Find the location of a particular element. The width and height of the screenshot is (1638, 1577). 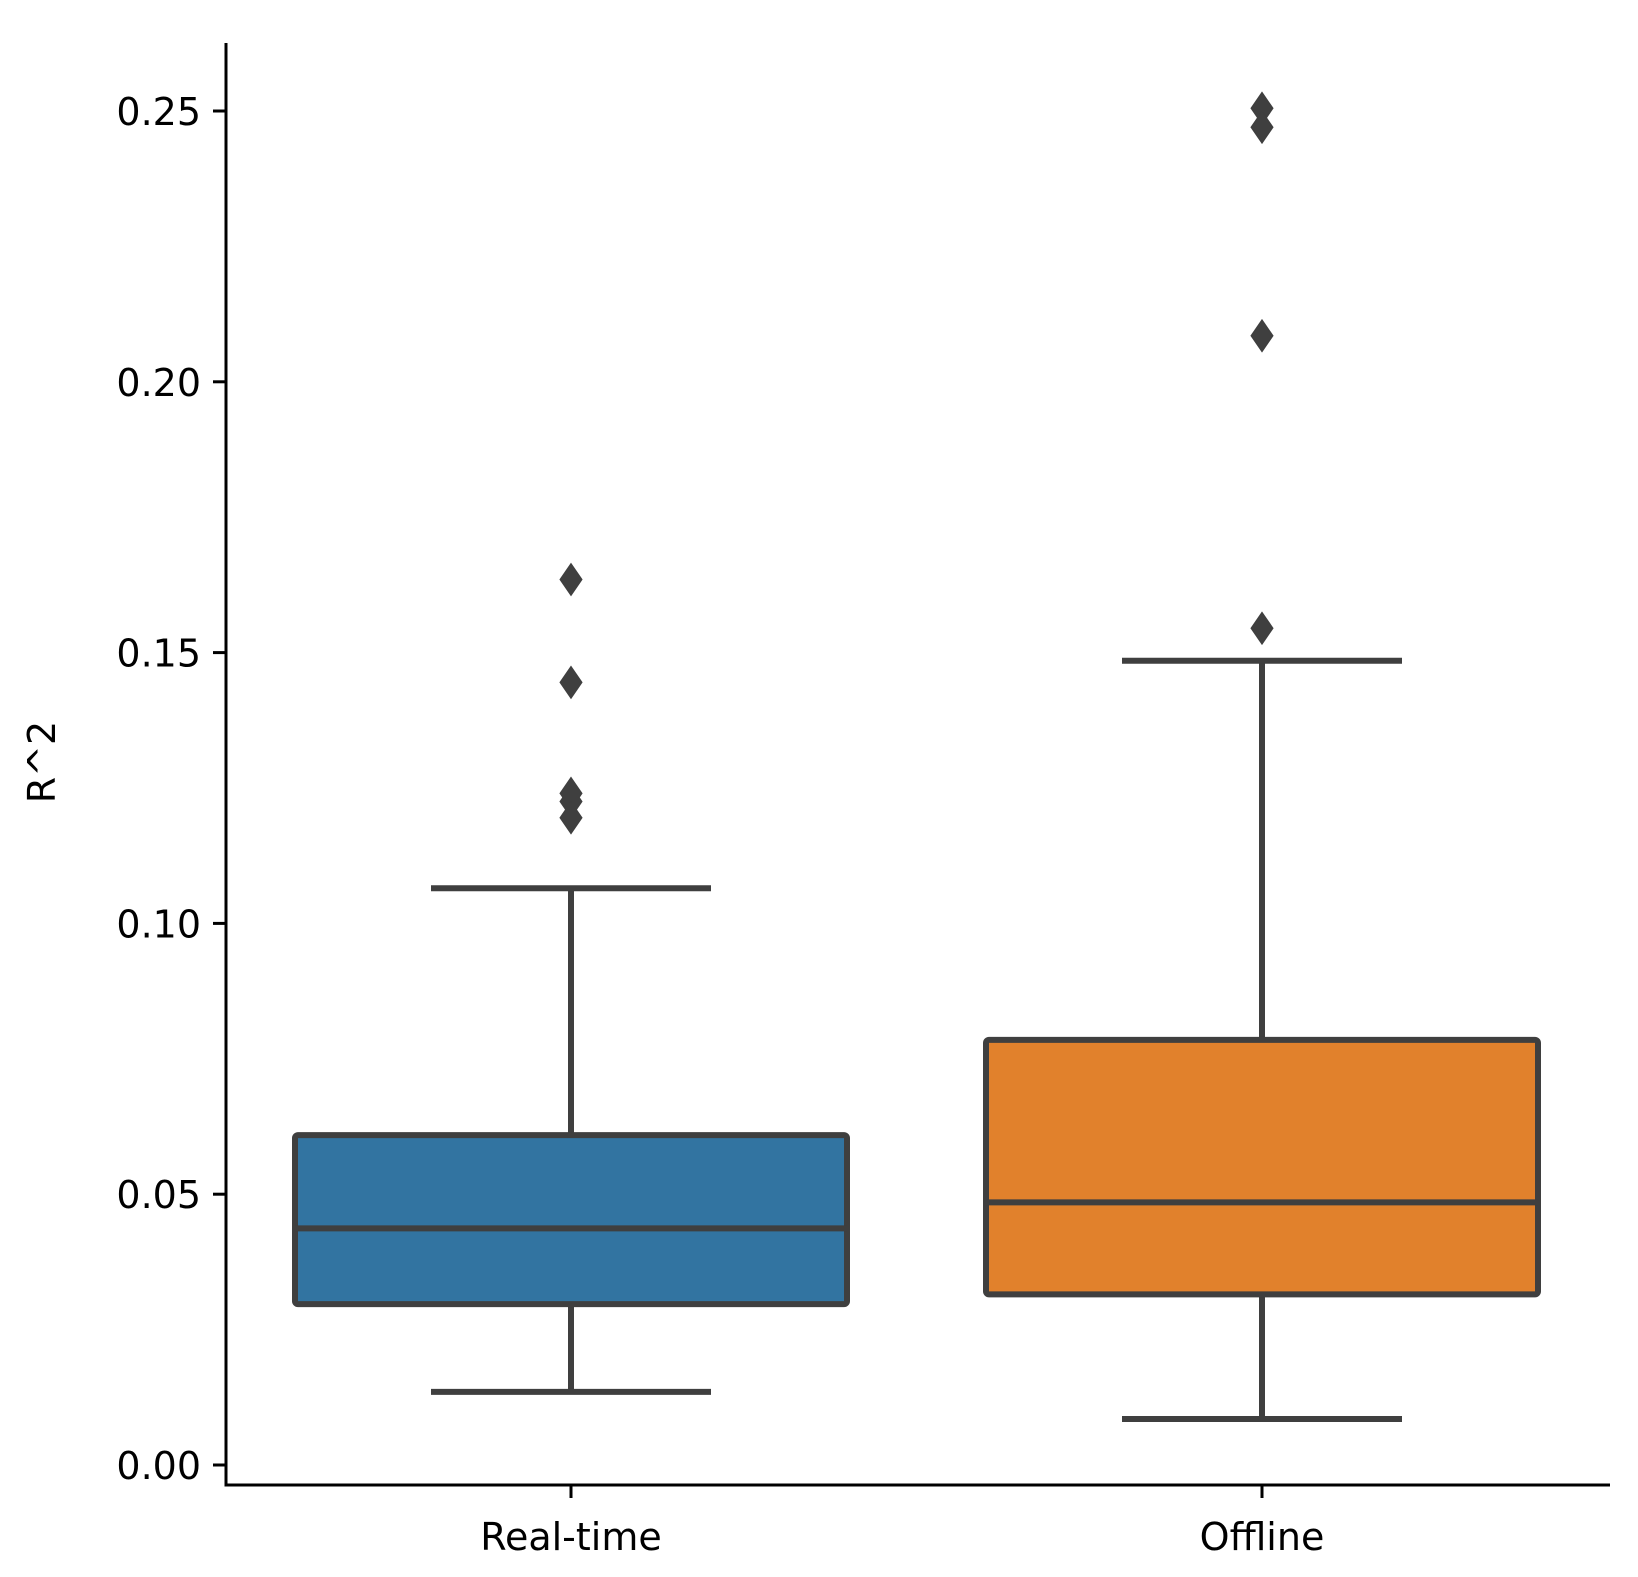

y-tick-label: 0.25 is located at coordinates (158, 112).